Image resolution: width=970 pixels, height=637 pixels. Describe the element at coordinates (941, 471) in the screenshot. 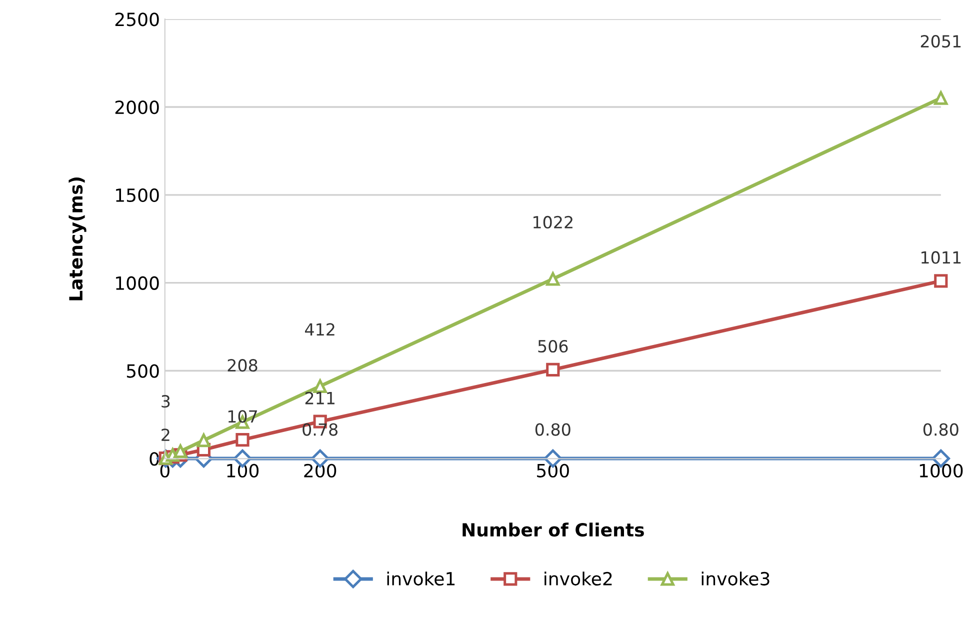

I see `x-tick-label: 1000` at that location.